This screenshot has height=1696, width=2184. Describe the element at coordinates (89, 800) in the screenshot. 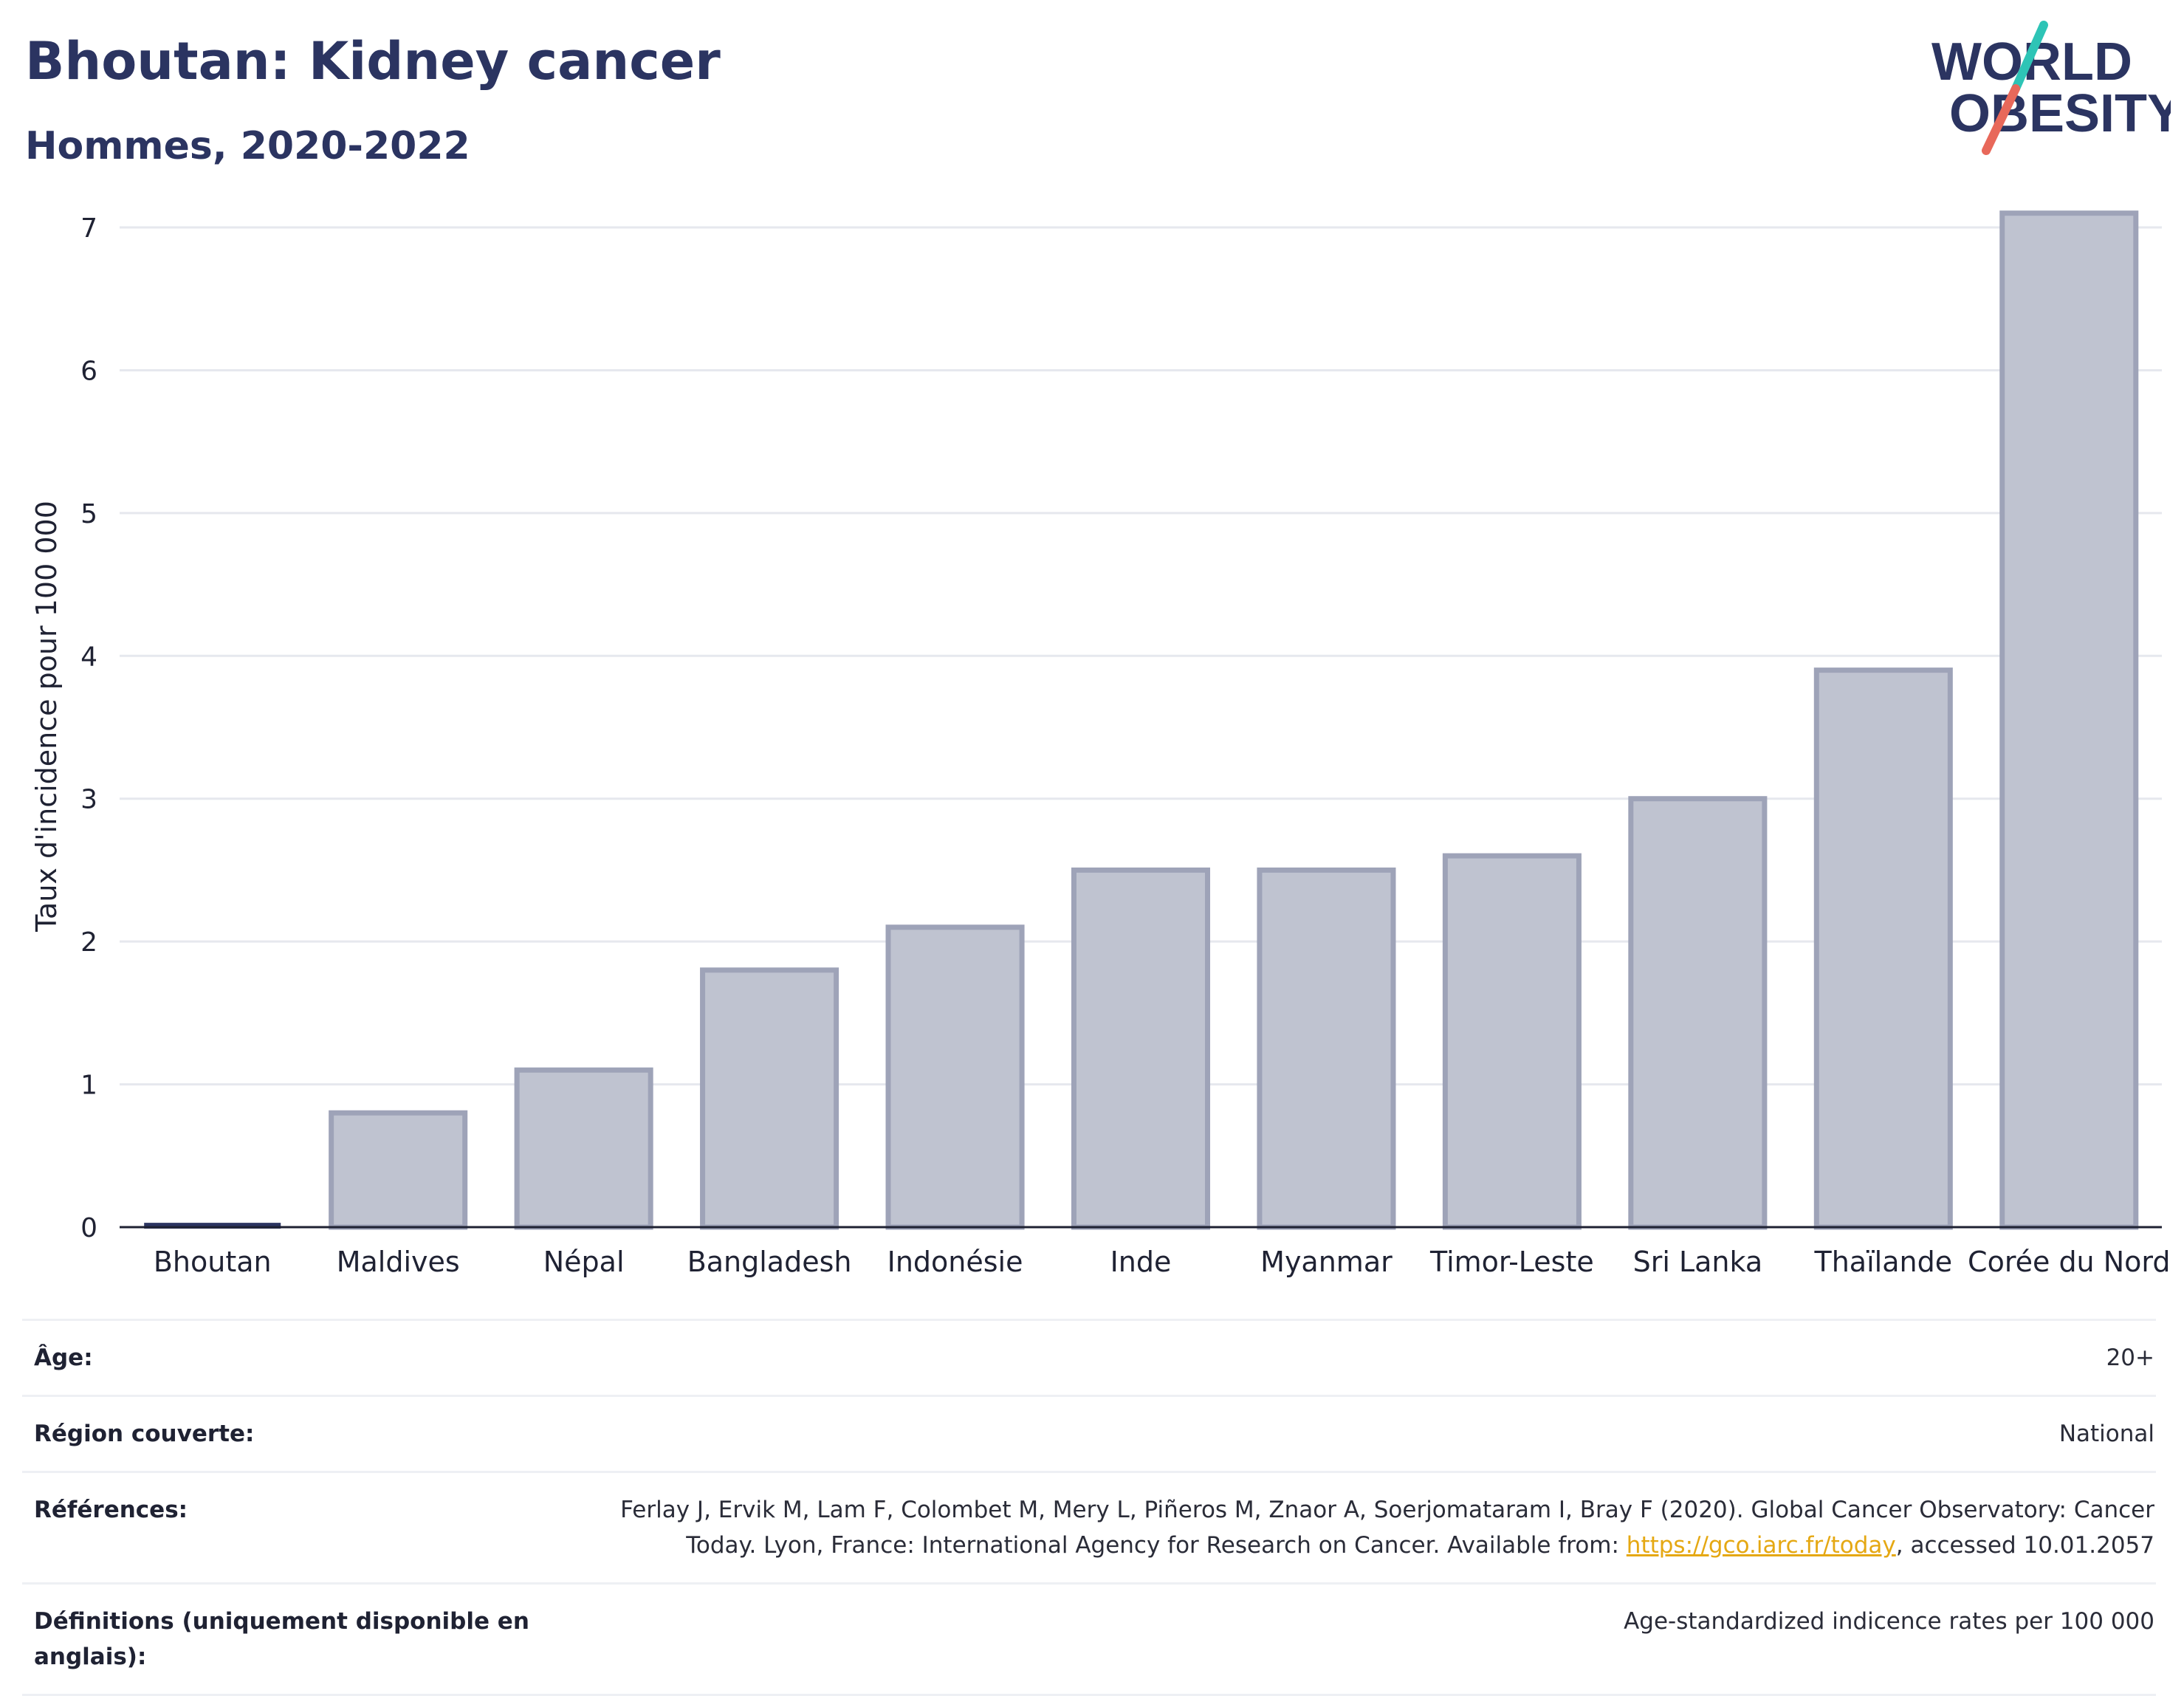

I see `y-tick-label: 3` at that location.